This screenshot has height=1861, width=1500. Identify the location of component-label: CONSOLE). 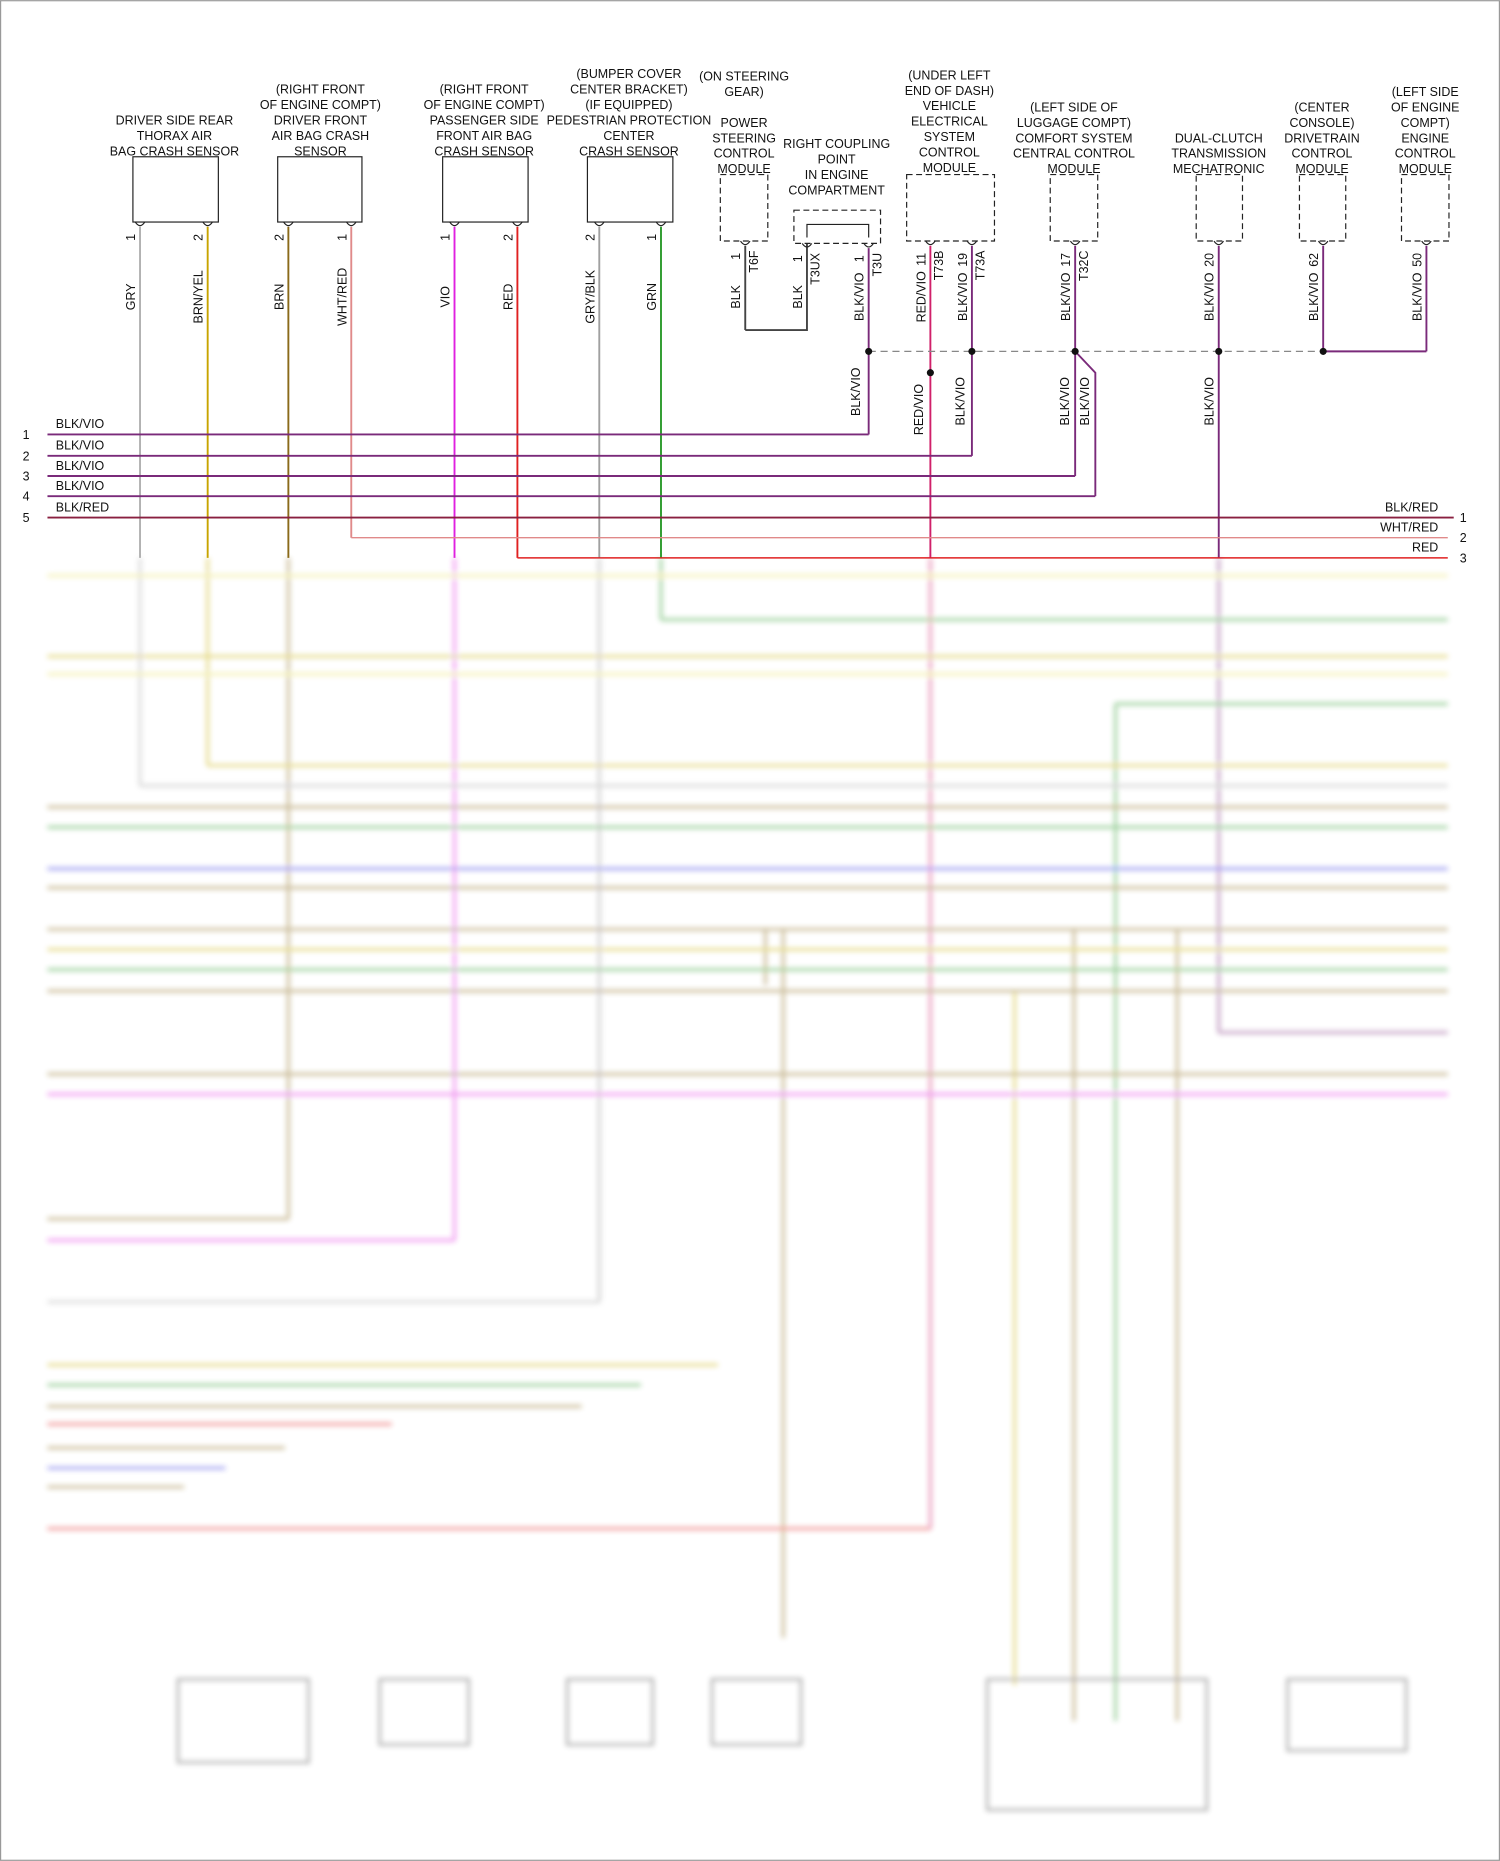
(1321, 123).